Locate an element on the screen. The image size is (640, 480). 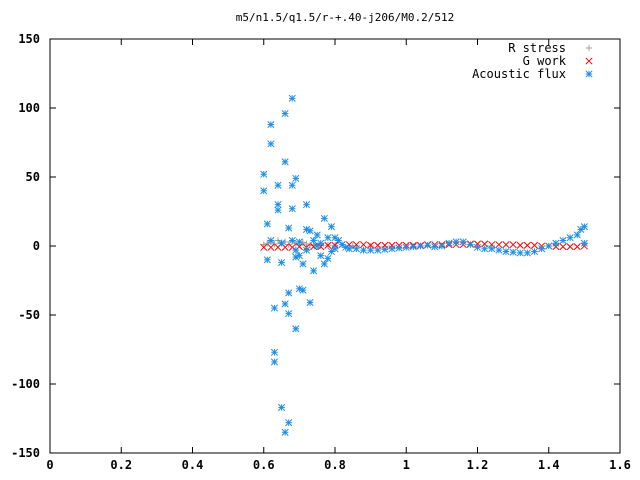
y-tick-label: -150 is located at coordinates (25, 453).